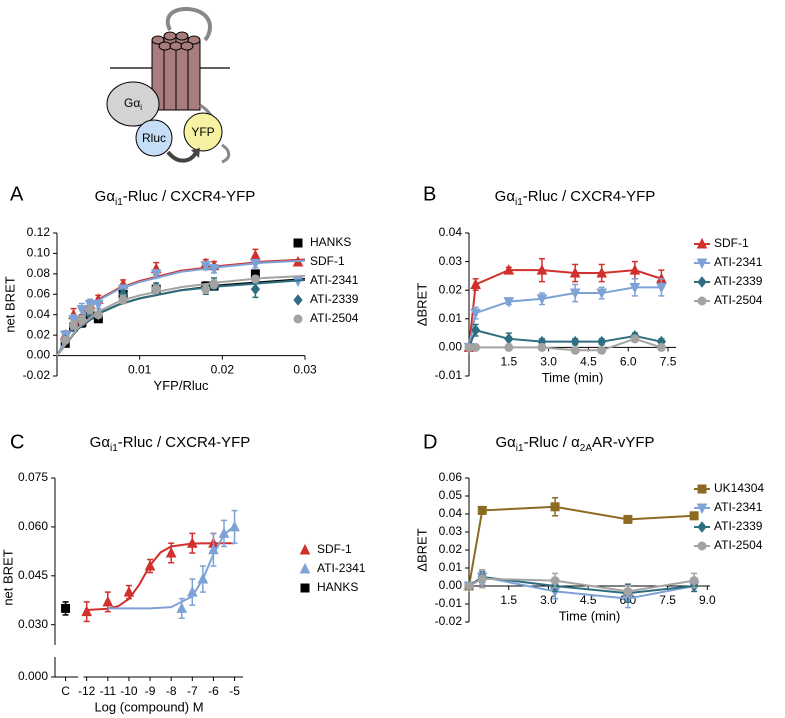 The image size is (785, 718). What do you see at coordinates (430, 442) in the screenshot?
I see `panel-letter: D` at bounding box center [430, 442].